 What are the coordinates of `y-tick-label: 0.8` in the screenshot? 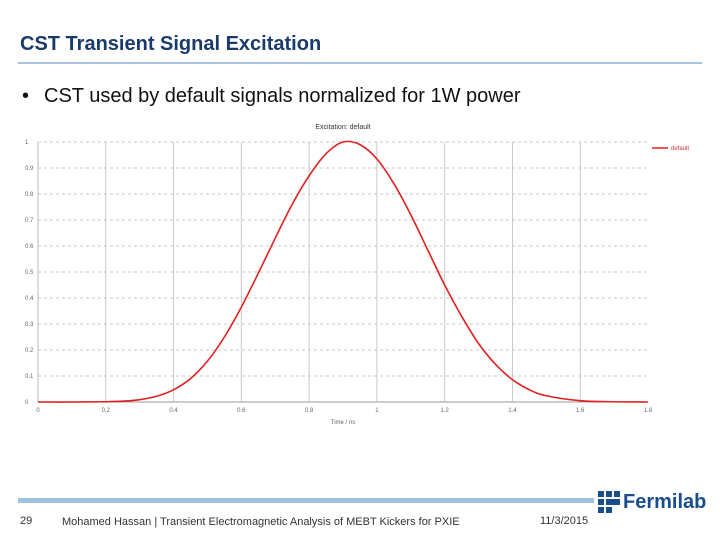 It's located at (29, 195).